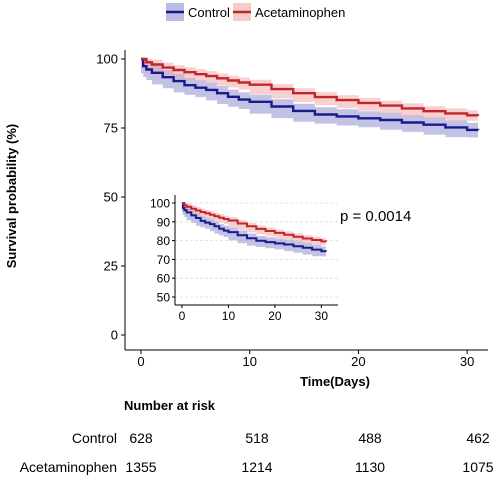 The height and width of the screenshot is (482, 498). What do you see at coordinates (107, 59) in the screenshot?
I see `y-tick-label: 100` at bounding box center [107, 59].